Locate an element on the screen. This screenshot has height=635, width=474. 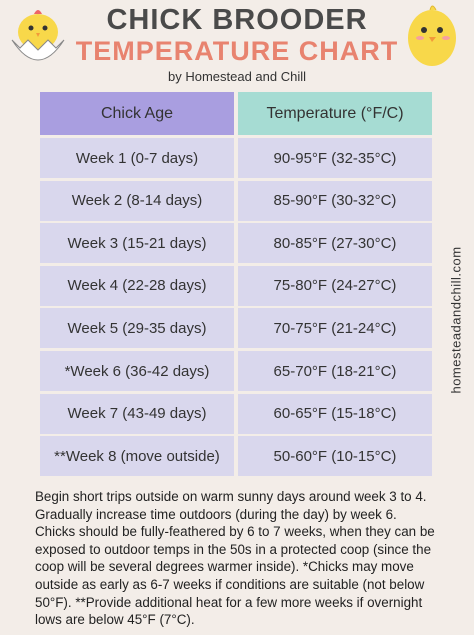
table-cell: 85-90°F (30-32°C) is located at coordinates (335, 200).